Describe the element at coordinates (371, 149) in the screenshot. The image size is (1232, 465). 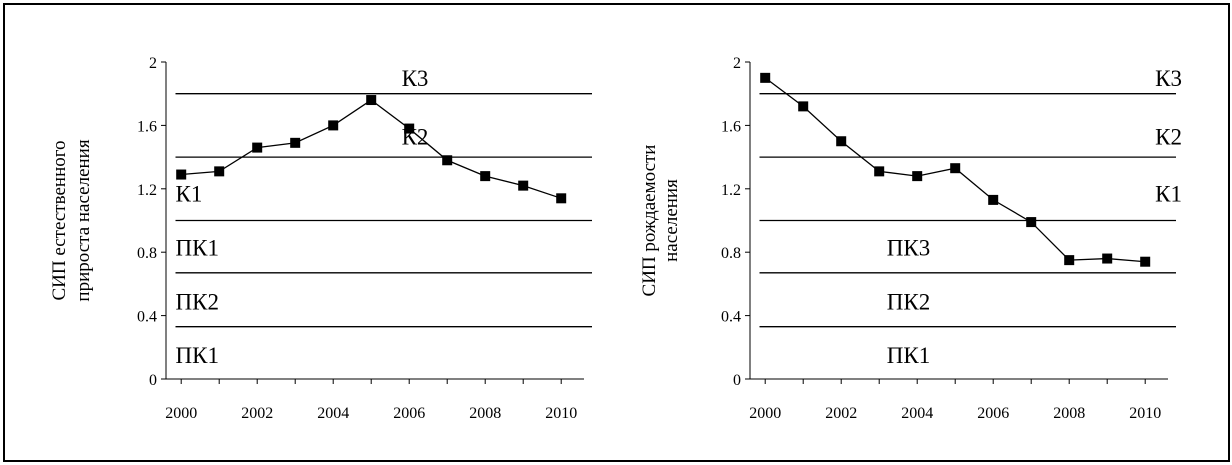
I see `series-line` at that location.